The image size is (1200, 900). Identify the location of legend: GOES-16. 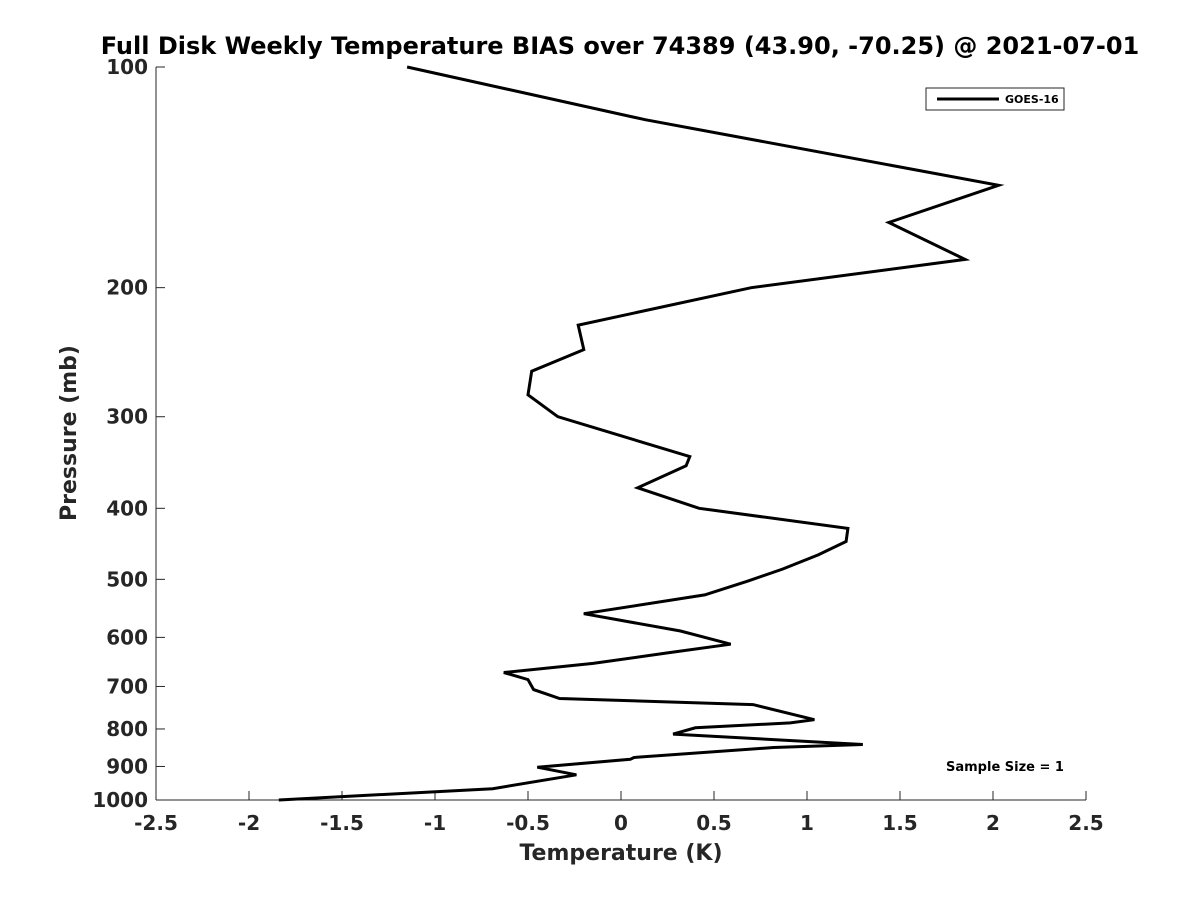
(995, 99).